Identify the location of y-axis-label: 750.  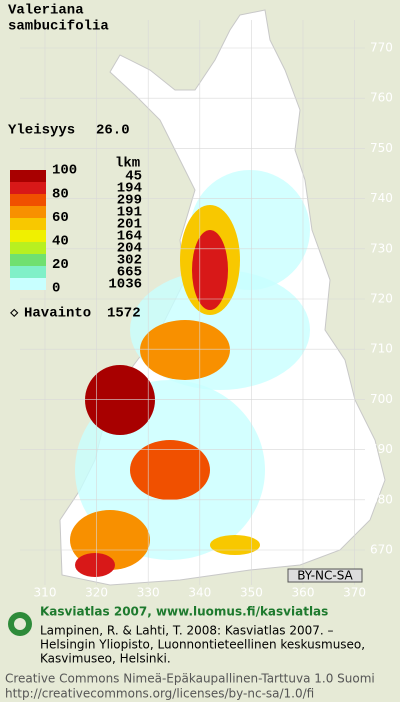
(381, 148).